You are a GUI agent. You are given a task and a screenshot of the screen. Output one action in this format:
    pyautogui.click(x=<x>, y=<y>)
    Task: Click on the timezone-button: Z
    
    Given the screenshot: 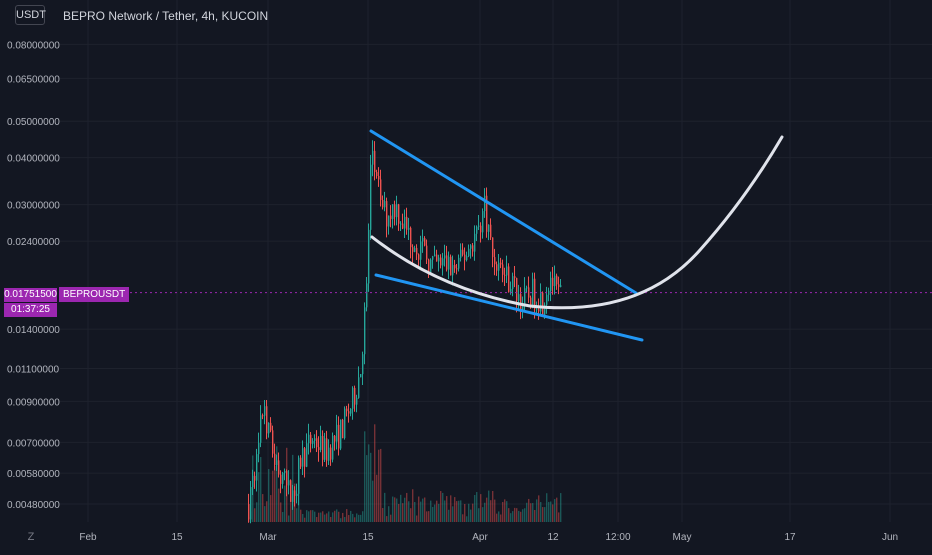 What is the action you would take?
    pyautogui.click(x=31, y=537)
    